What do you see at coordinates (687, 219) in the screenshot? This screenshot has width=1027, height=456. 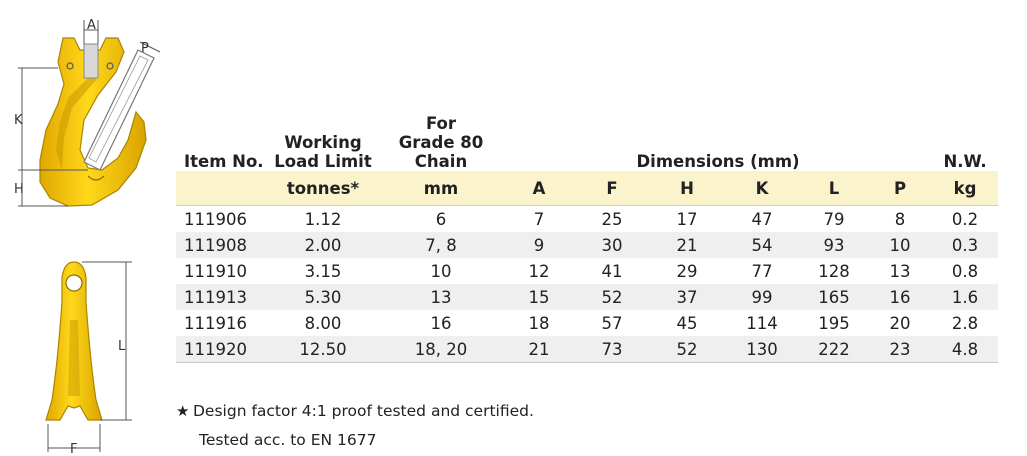 I see `cell-H: 17` at bounding box center [687, 219].